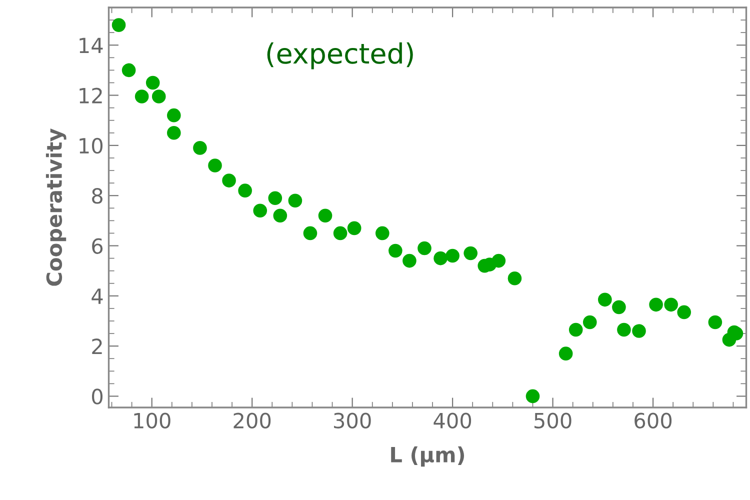  What do you see at coordinates (97, 346) in the screenshot?
I see `y-tick-label: 2` at bounding box center [97, 346].